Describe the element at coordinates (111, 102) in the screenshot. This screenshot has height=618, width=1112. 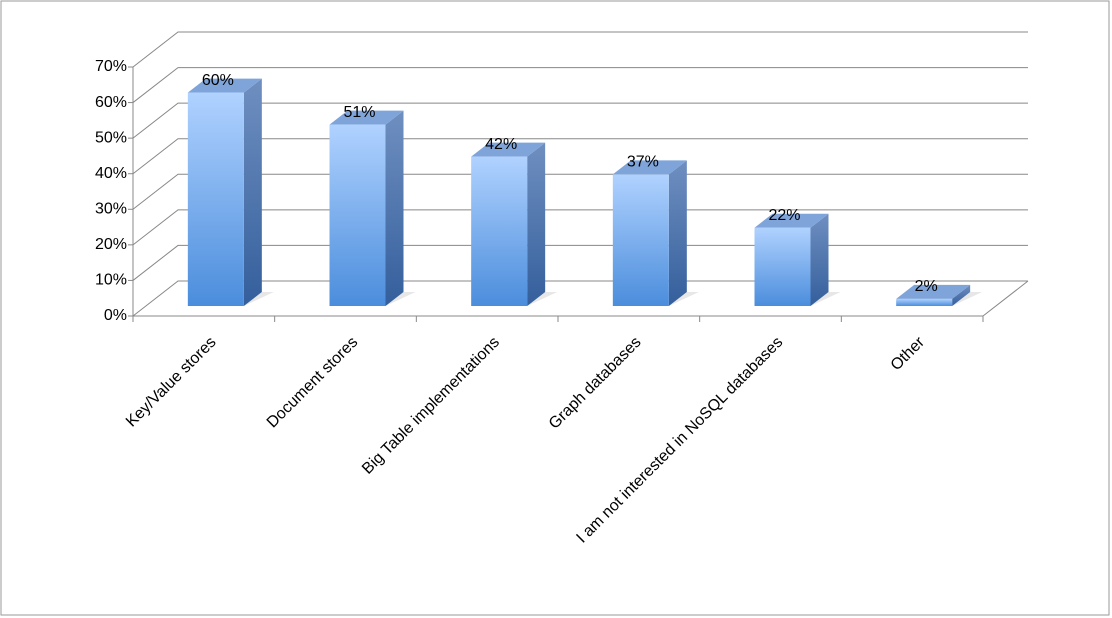
I see `y-tick-label: 60%` at that location.